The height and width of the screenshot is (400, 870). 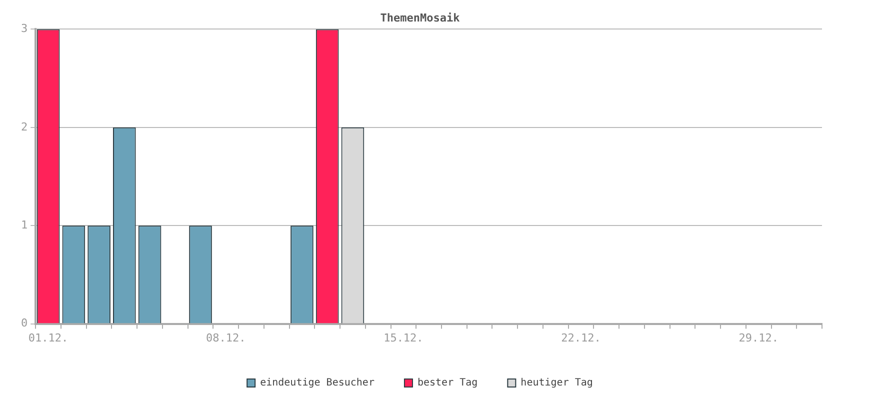 What do you see at coordinates (556, 383) in the screenshot?
I see `legend-label: heutiger Tag` at bounding box center [556, 383].